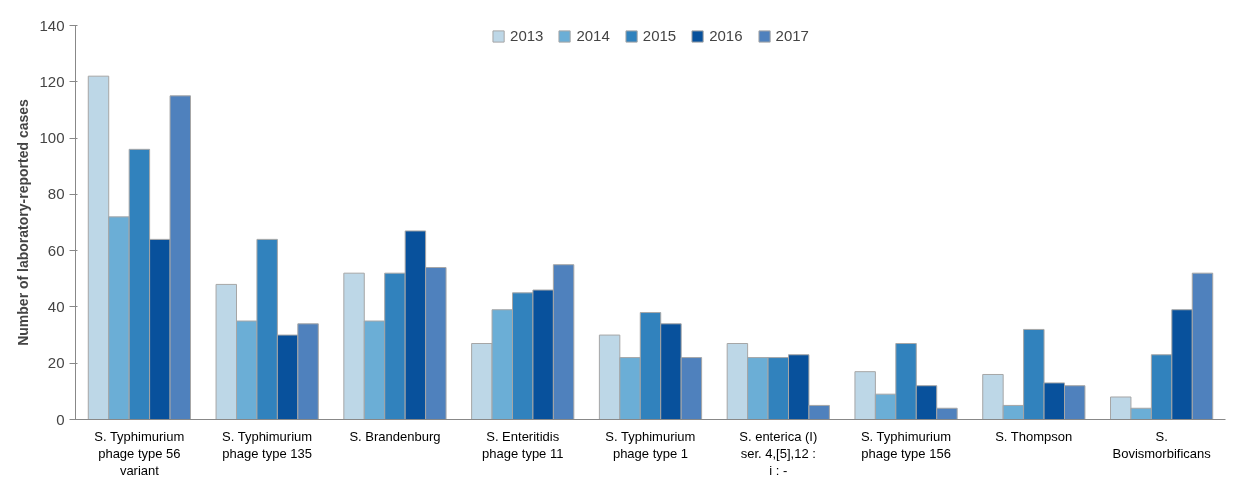 The image size is (1260, 497). I want to click on x-tick-label: S. Brandenburg, so click(395, 436).